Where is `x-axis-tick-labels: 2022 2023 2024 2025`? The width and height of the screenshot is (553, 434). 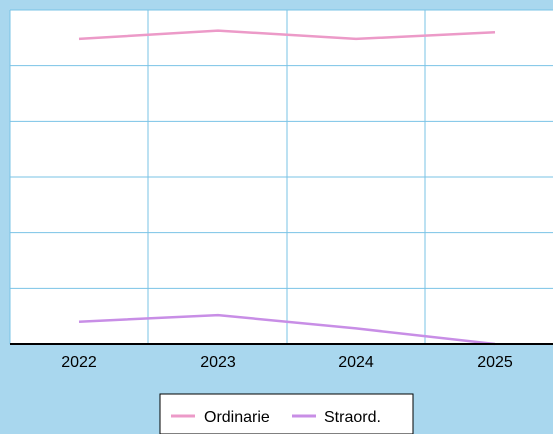 x-axis-tick-labels: 2022 2023 2024 2025 is located at coordinates (287, 362).